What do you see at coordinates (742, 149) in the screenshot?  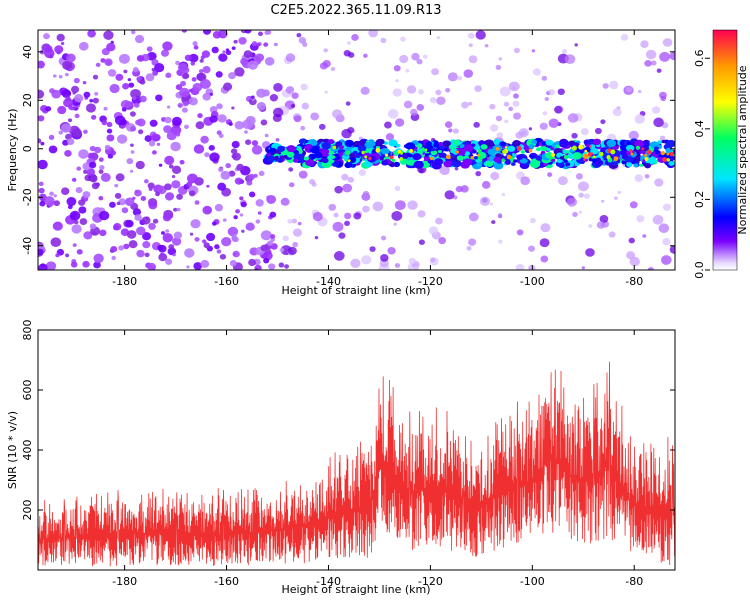 I see `colorbar-label: Normalized spectral amplitude` at bounding box center [742, 149].